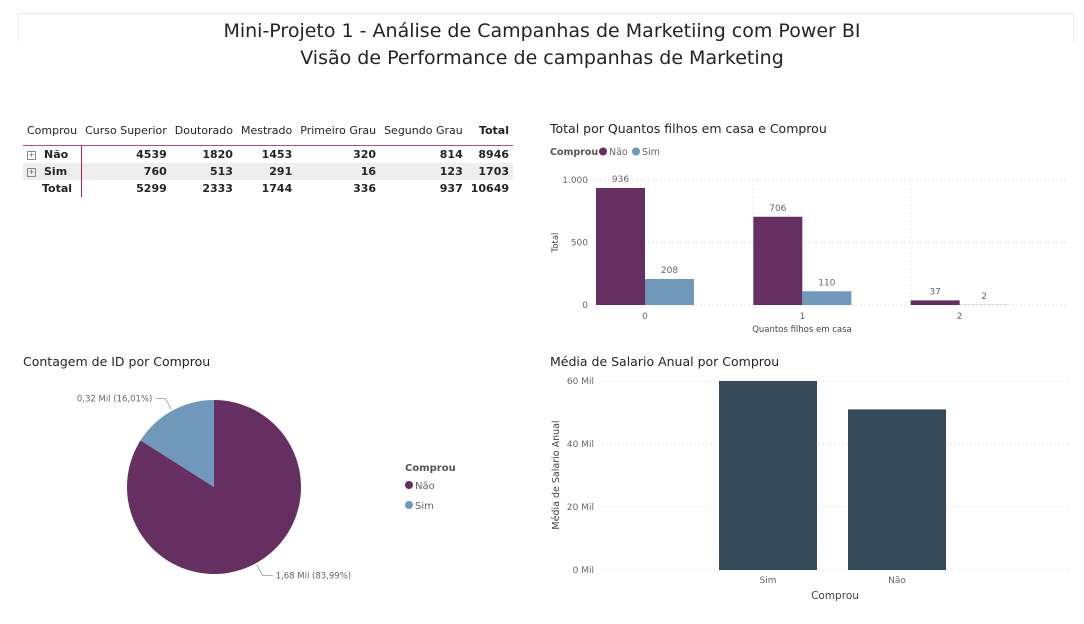  Describe the element at coordinates (579, 244) in the screenshot. I see `y-tick-label: 500` at that location.